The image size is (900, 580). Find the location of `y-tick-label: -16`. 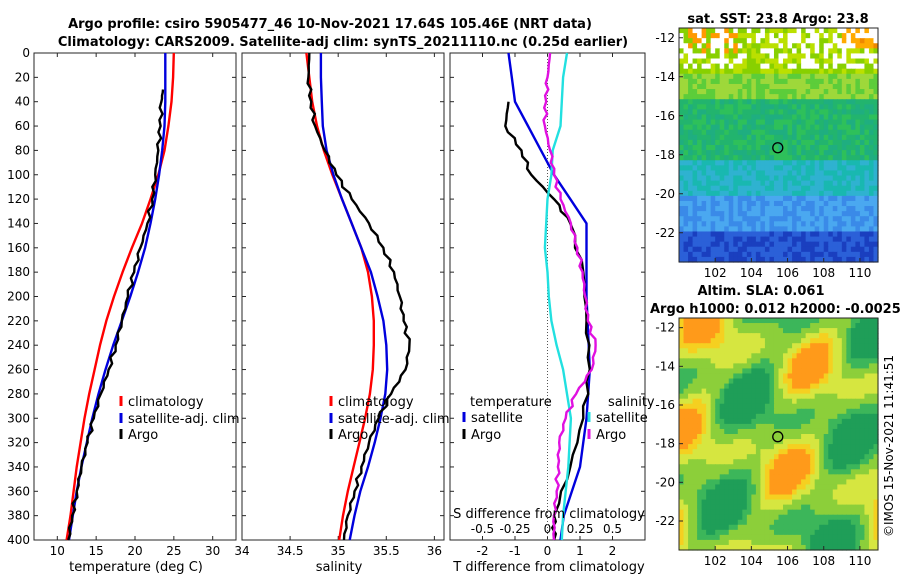

y-tick-label: -16 is located at coordinates (665, 405).